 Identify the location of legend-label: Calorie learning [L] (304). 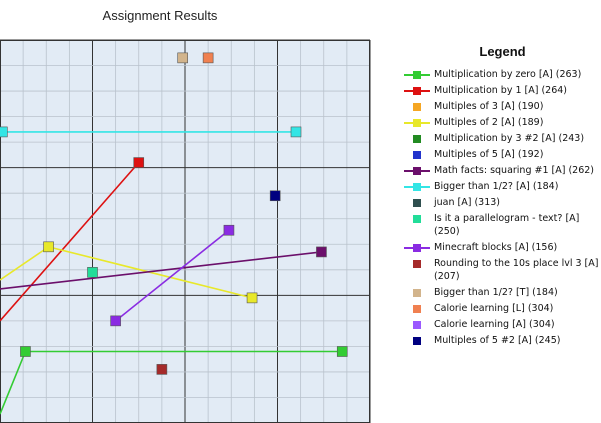
(494, 308).